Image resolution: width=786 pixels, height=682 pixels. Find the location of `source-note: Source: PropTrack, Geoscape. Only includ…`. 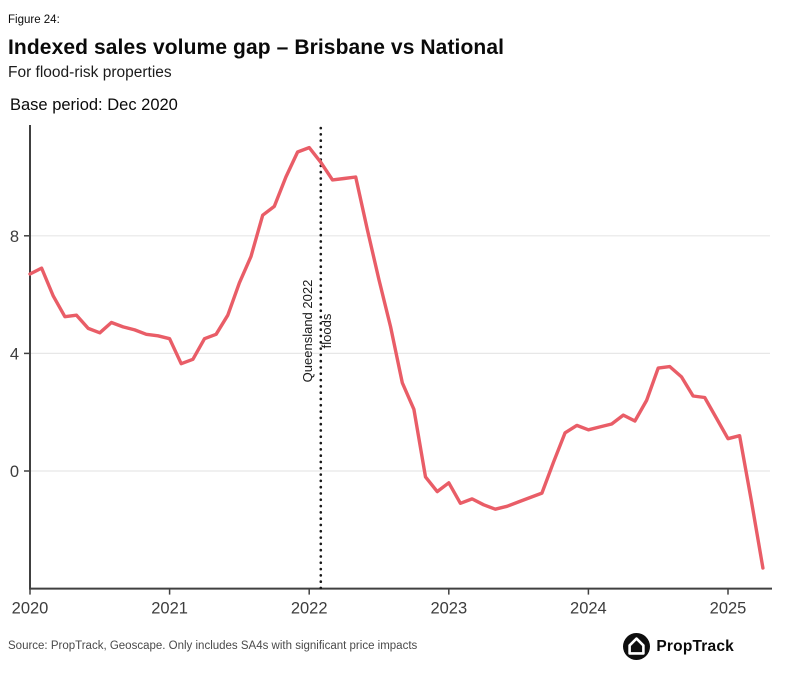

source-note: Source: PropTrack, Geoscape. Only includ… is located at coordinates (213, 646).